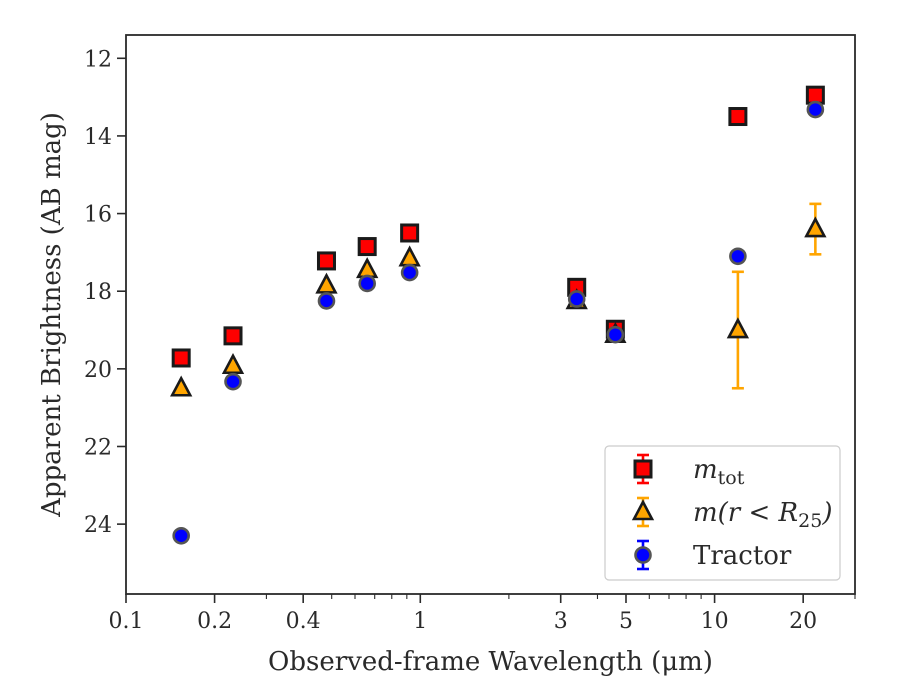 This screenshot has width=900, height=700. I want to click on x-axis-label: Observed-frame Wavelength (μm), so click(490, 662).